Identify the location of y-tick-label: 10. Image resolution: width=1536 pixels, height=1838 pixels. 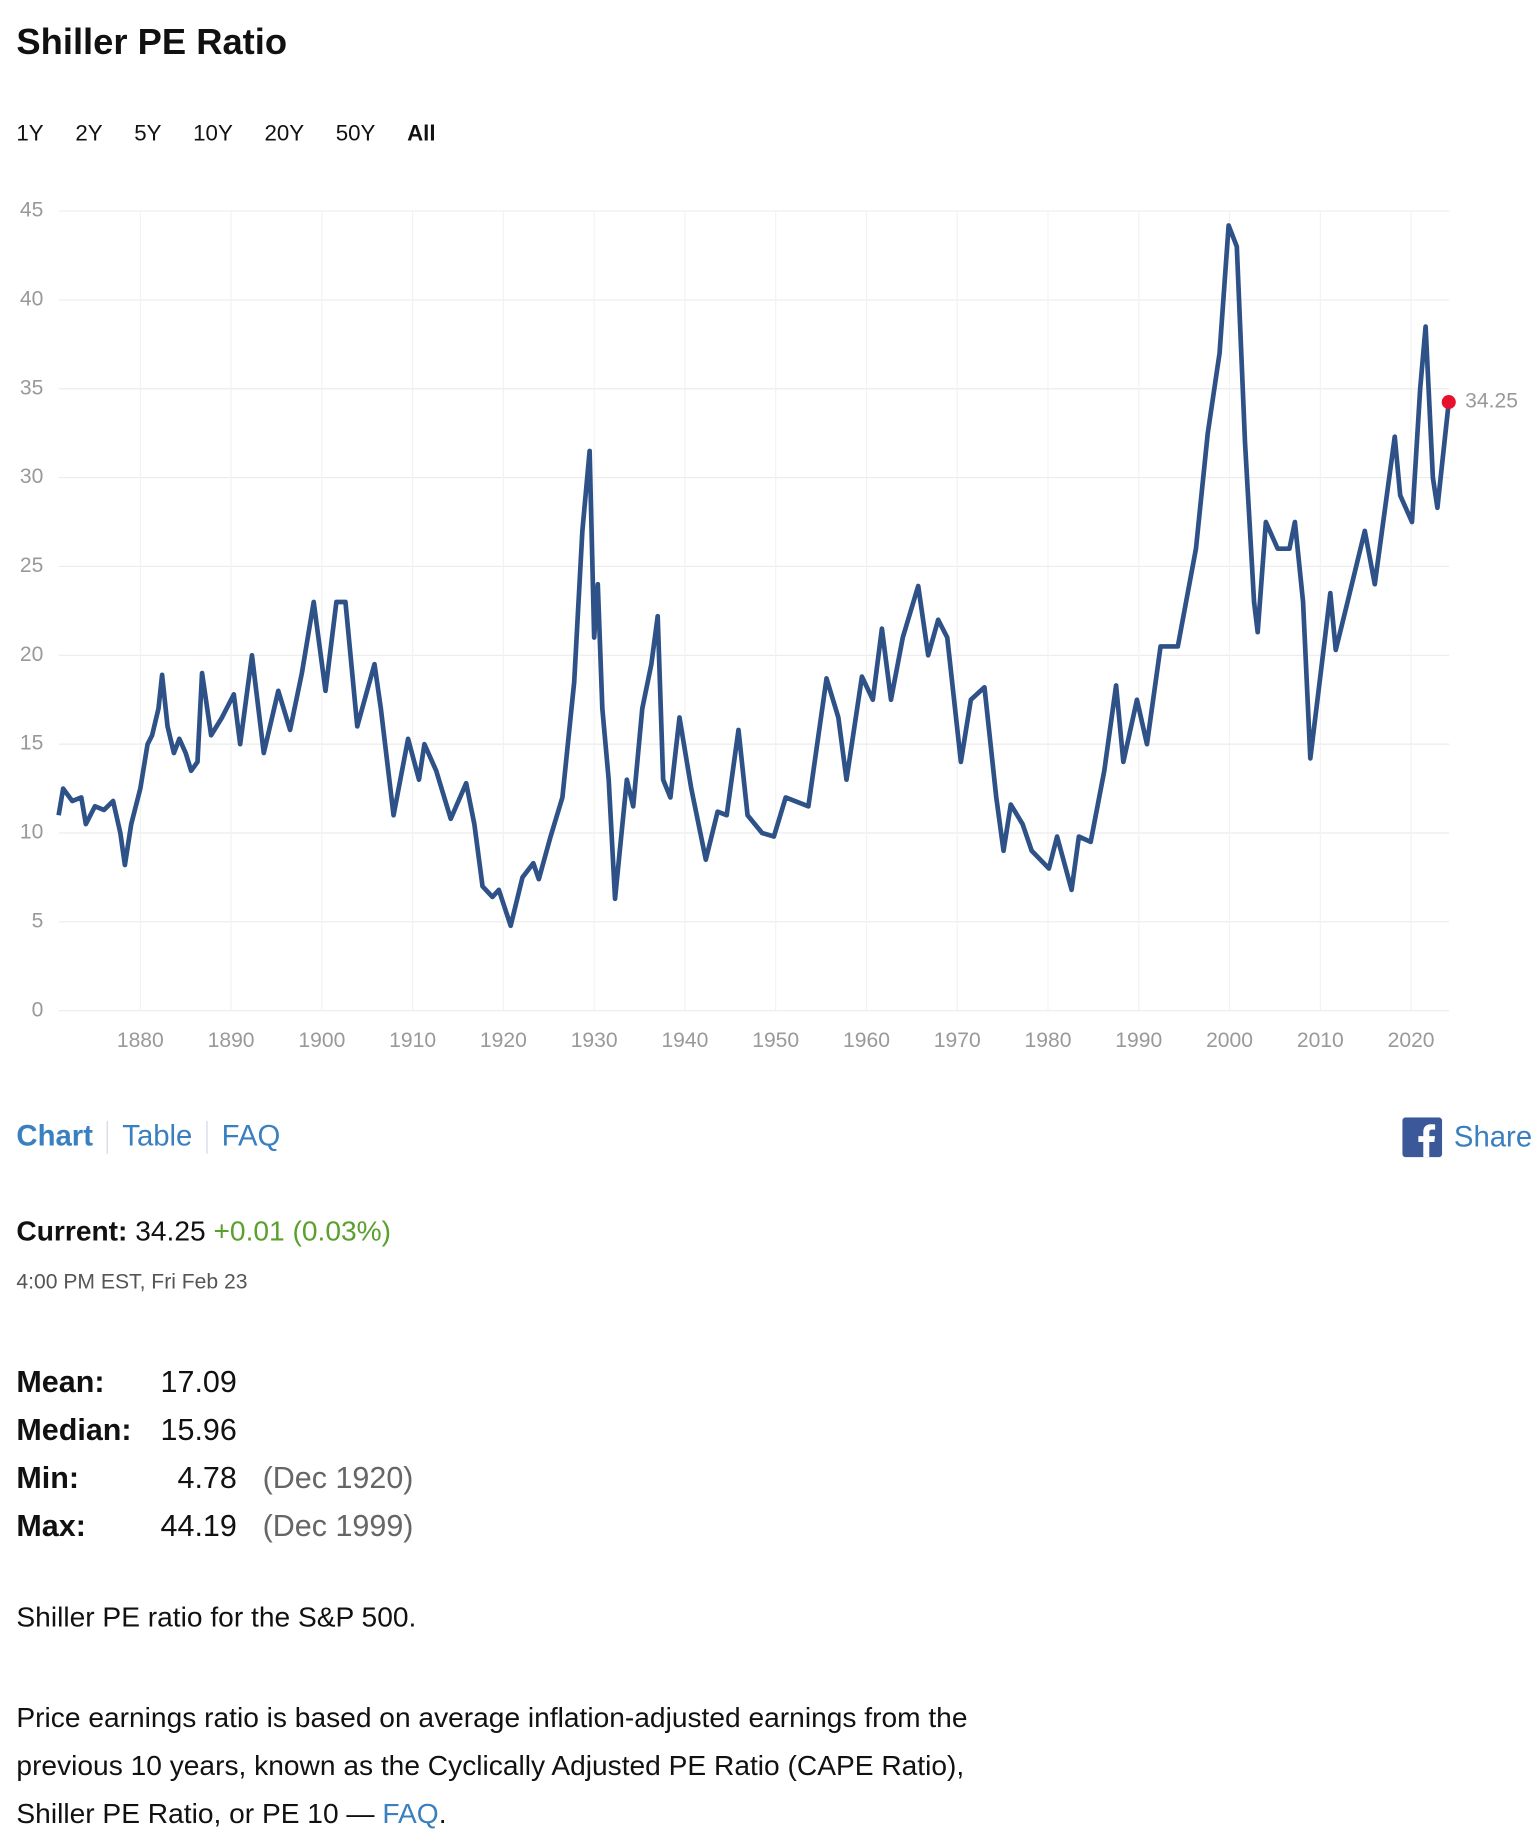
(31, 832).